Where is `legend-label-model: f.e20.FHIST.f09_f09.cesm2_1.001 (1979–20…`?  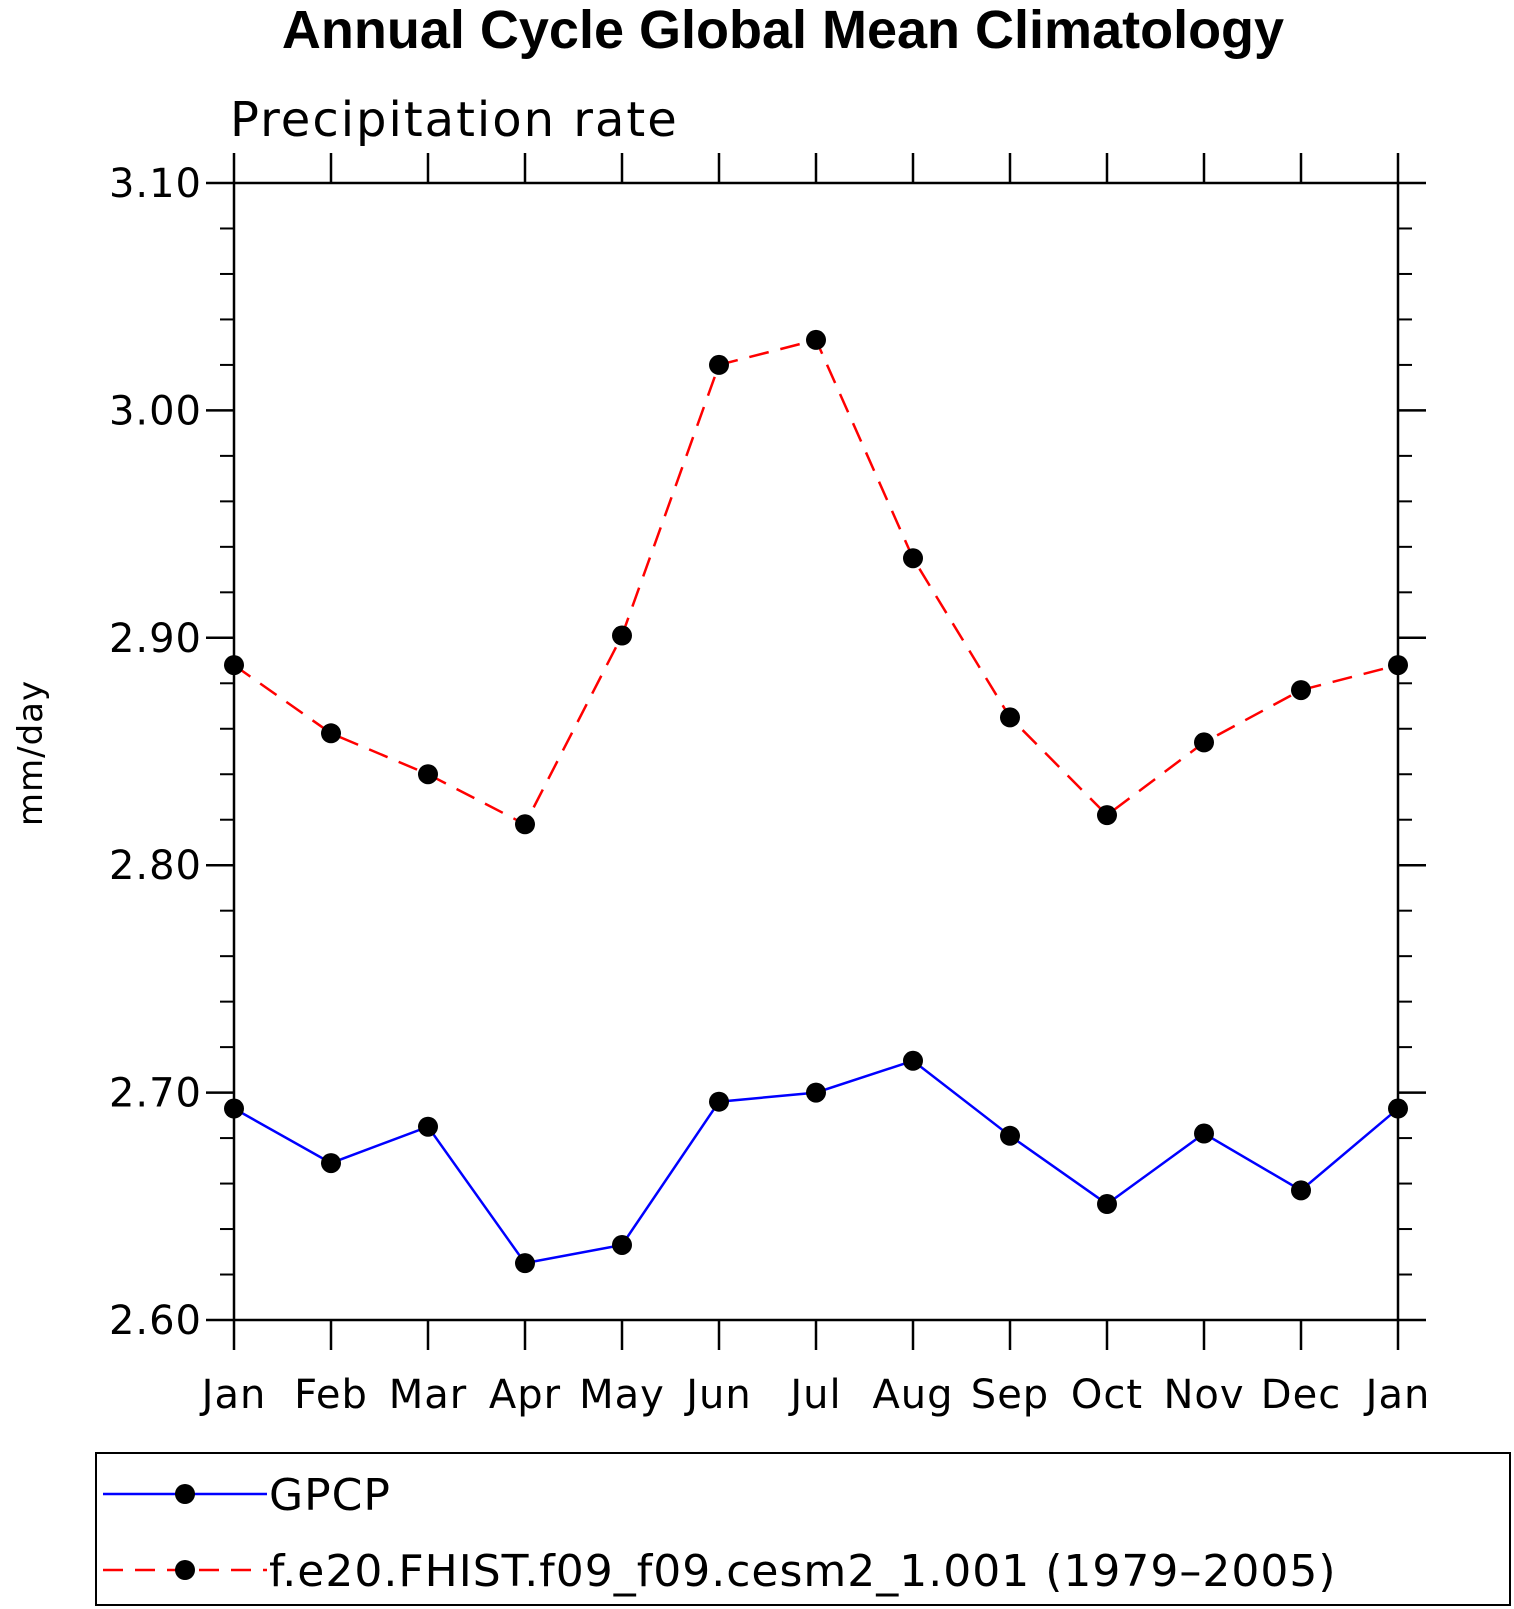
legend-label-model: f.e20.FHIST.f09_f09.cesm2_1.001 (1979–20… is located at coordinates (802, 1571).